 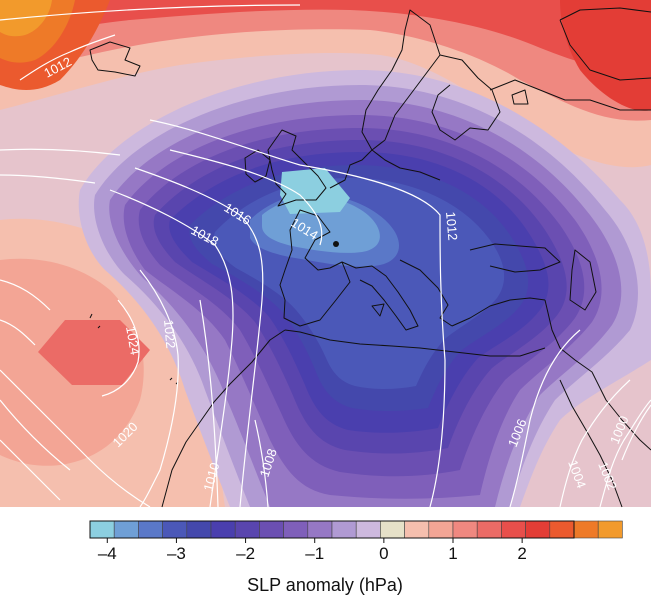 What do you see at coordinates (452, 553) in the screenshot?
I see `colorbar-tick-label-6: 1` at bounding box center [452, 553].